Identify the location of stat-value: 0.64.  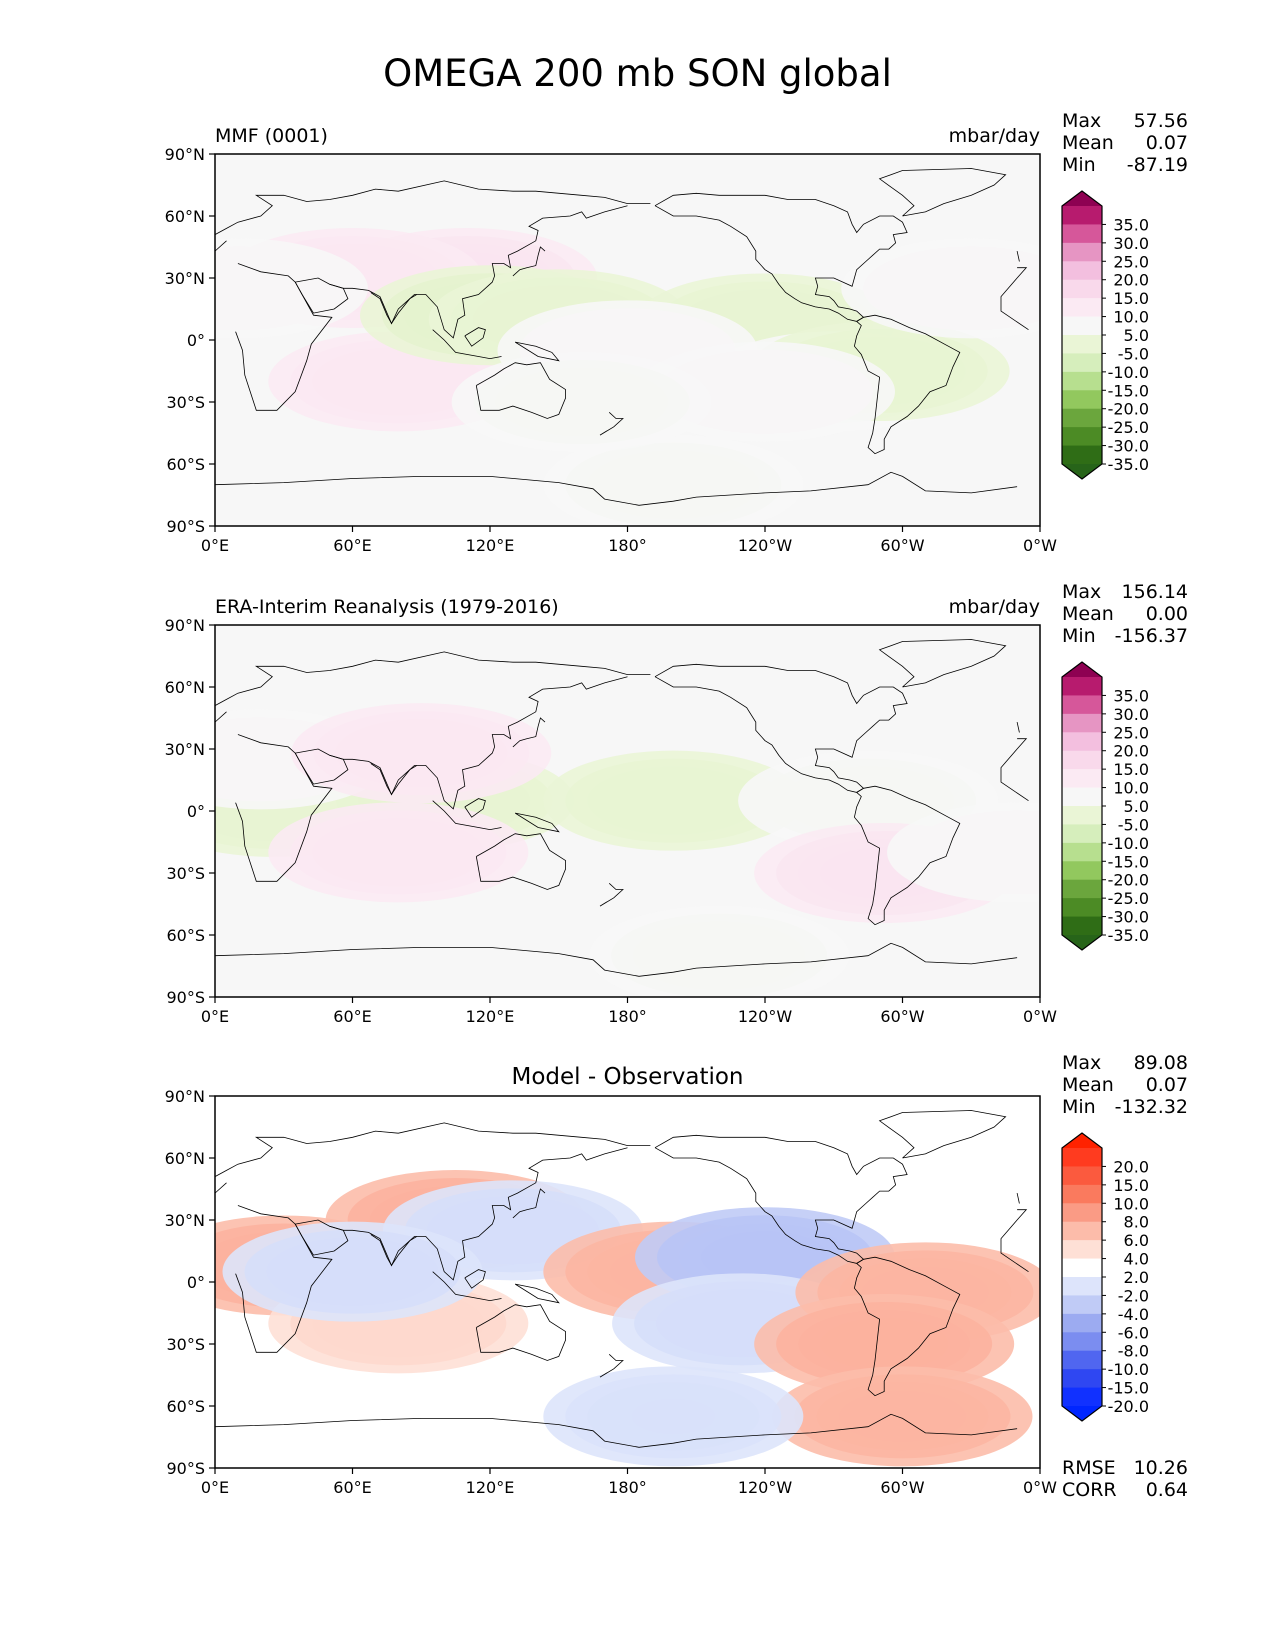
(1167, 1490).